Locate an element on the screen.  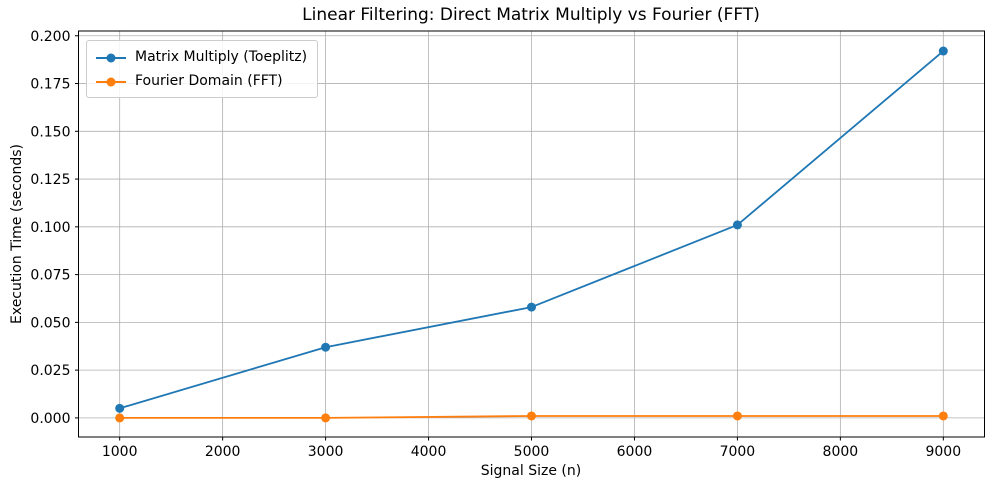
y-tick-label: 0.200 is located at coordinates (50, 37).